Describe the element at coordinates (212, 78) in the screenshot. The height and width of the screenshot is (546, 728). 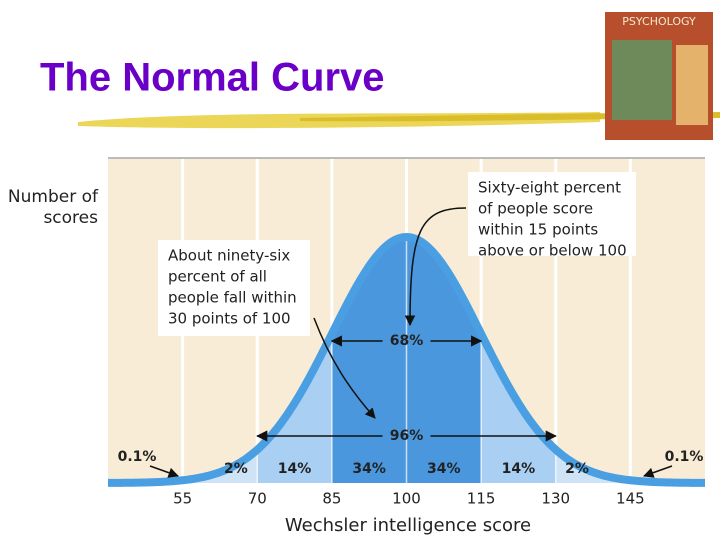
I see `slide-title: The Normal Curve` at that location.